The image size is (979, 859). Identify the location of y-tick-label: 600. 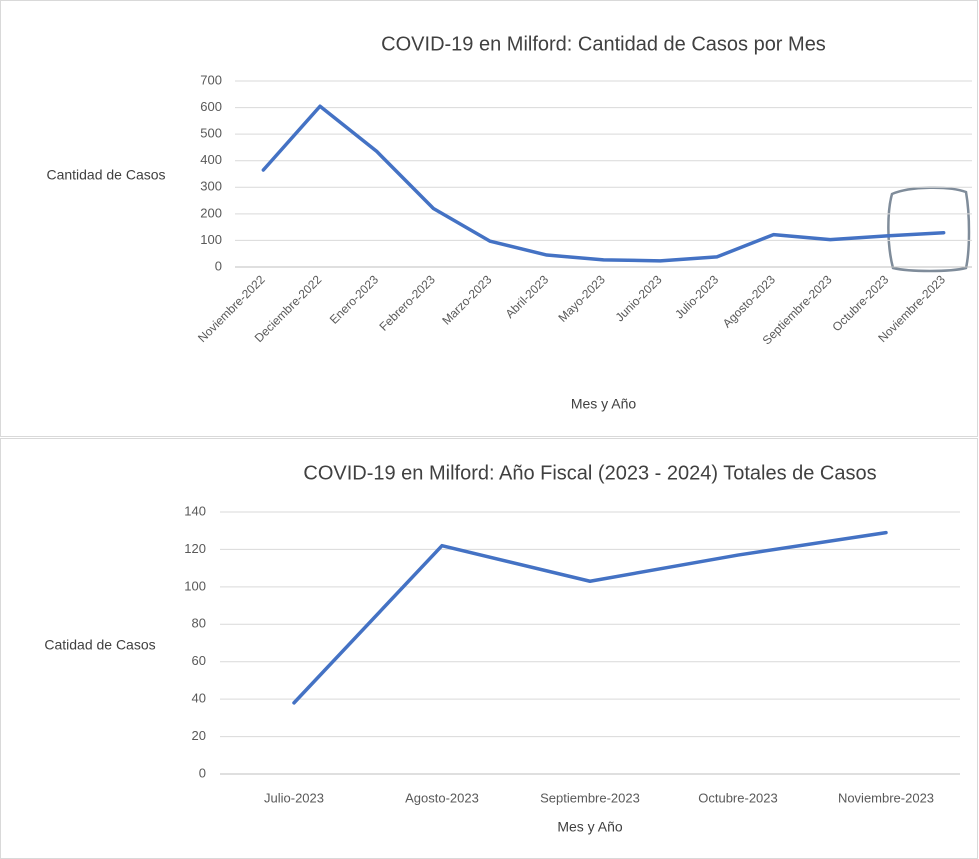
(211, 106).